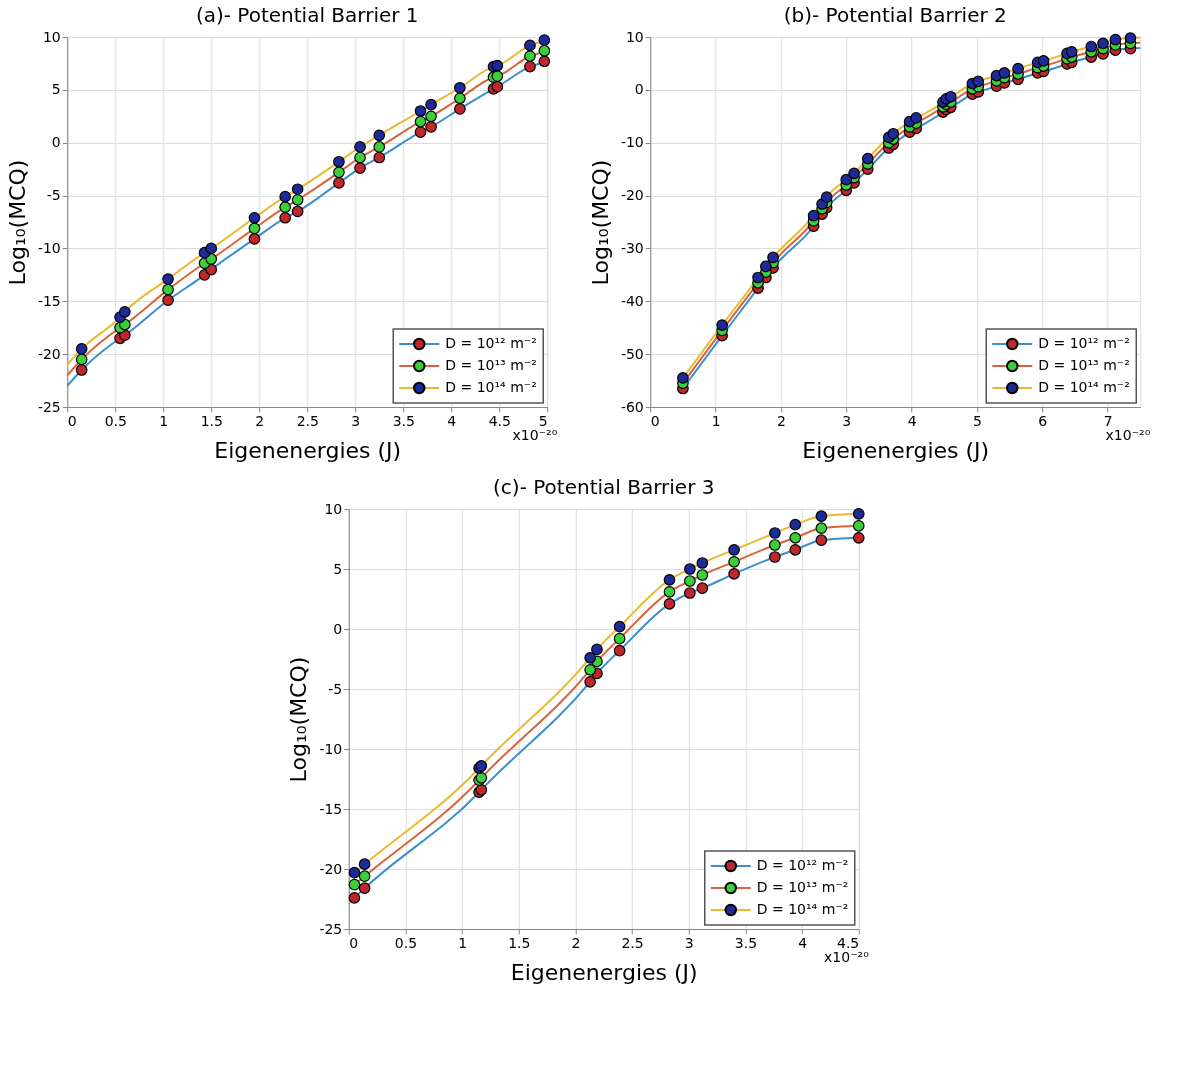  What do you see at coordinates (1043, 420) in the screenshot?
I see `x-tick-label: 6` at bounding box center [1043, 420].